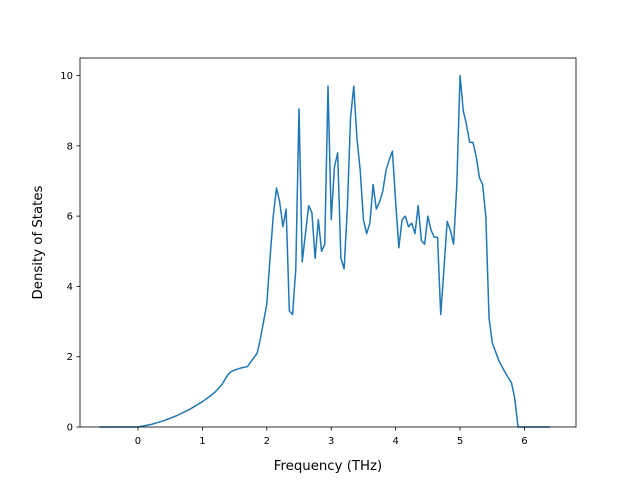 Image resolution: width=640 pixels, height=480 pixels. Describe the element at coordinates (70, 146) in the screenshot. I see `y-tick-label: 8` at that location.